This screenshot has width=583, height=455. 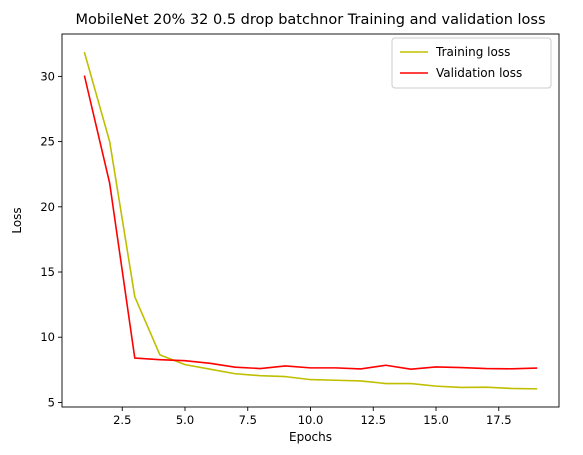 What do you see at coordinates (472, 52) in the screenshot?
I see `legend-label-0: Training loss` at bounding box center [472, 52].